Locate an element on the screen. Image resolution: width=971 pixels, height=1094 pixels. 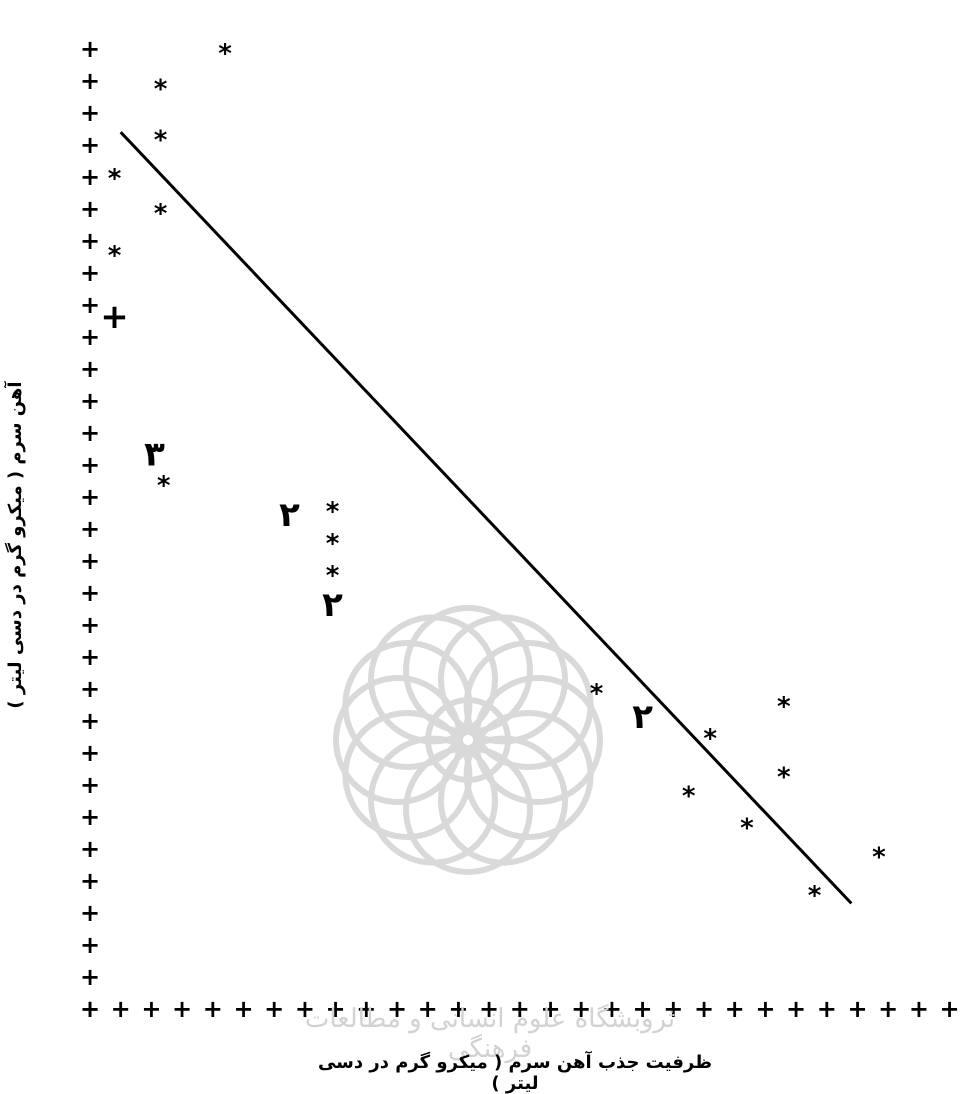
data-point-count: ٣ is located at coordinates (154, 454).